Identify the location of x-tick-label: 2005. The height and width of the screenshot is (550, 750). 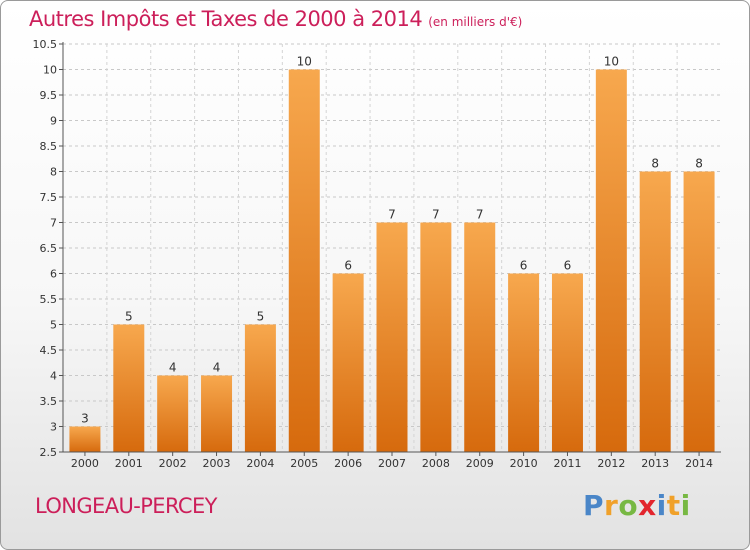
(304, 463).